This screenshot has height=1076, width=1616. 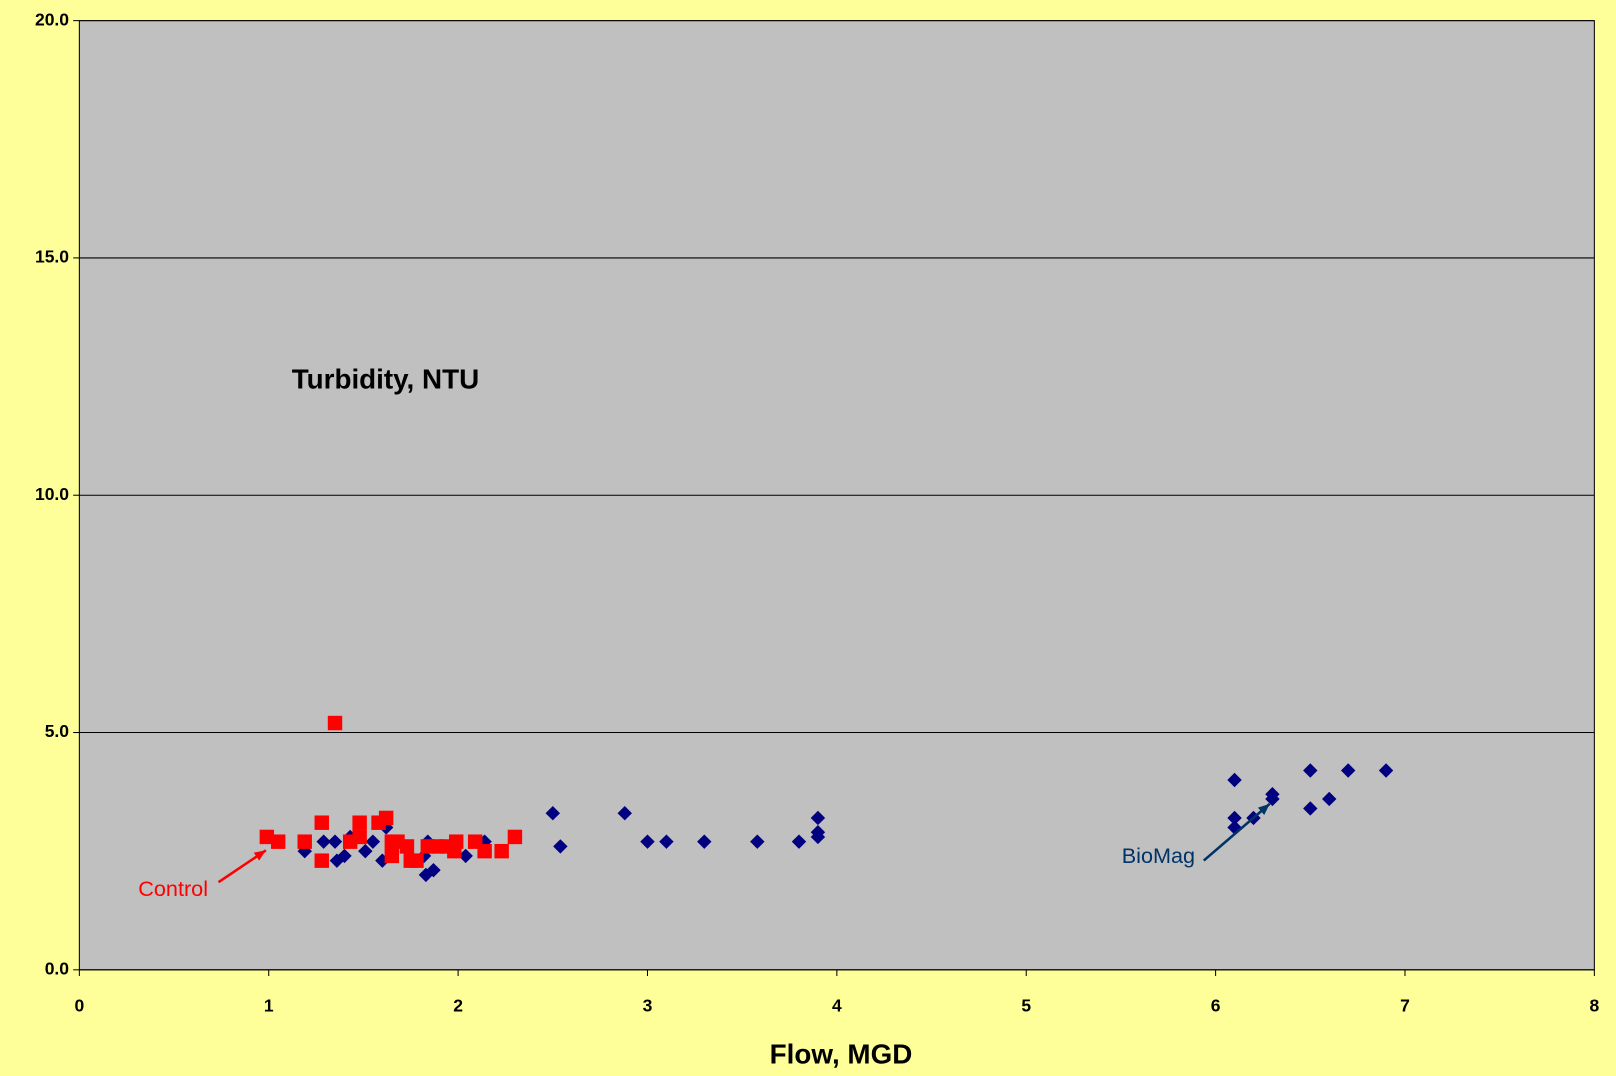 What do you see at coordinates (385, 379) in the screenshot?
I see `y-axis-label: Turbidity, NTU` at bounding box center [385, 379].